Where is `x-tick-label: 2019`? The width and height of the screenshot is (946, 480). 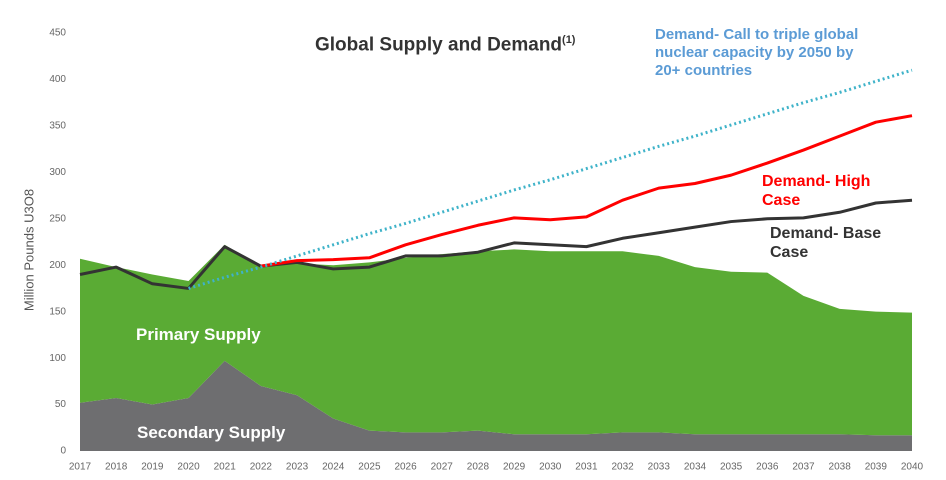 x-tick-label: 2019 is located at coordinates (152, 467).